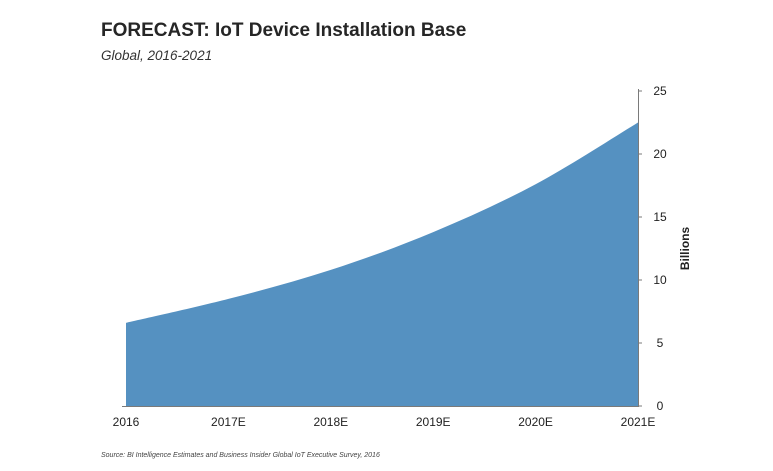  Describe the element at coordinates (660, 217) in the screenshot. I see `y-tick-label-15: 15` at that location.